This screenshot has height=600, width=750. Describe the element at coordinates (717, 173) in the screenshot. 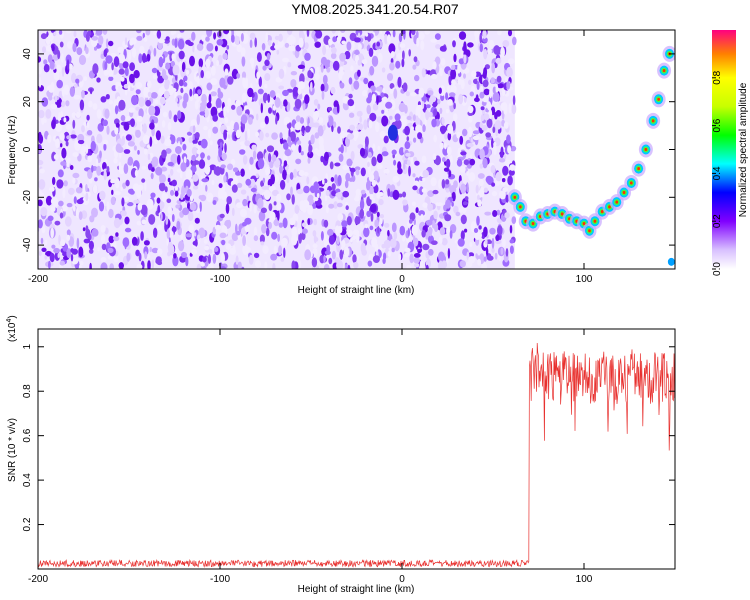

I see `colorbar-ticks: 0.0 0.2 0.4 0.6 0.8` at that location.